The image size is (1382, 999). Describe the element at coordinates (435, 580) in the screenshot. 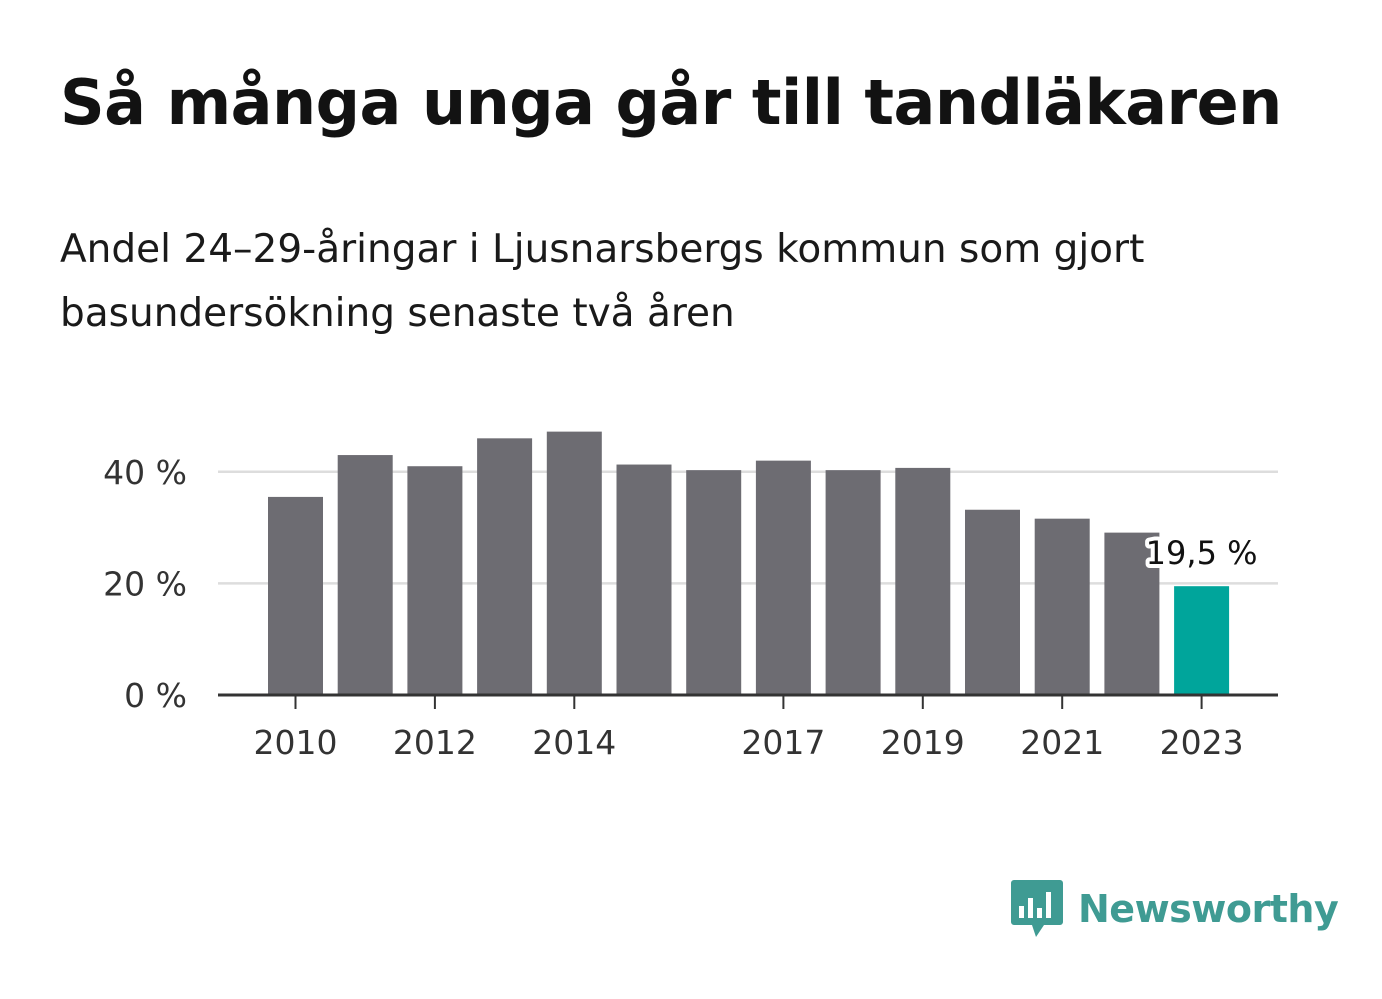

I see `bar-2012` at that location.